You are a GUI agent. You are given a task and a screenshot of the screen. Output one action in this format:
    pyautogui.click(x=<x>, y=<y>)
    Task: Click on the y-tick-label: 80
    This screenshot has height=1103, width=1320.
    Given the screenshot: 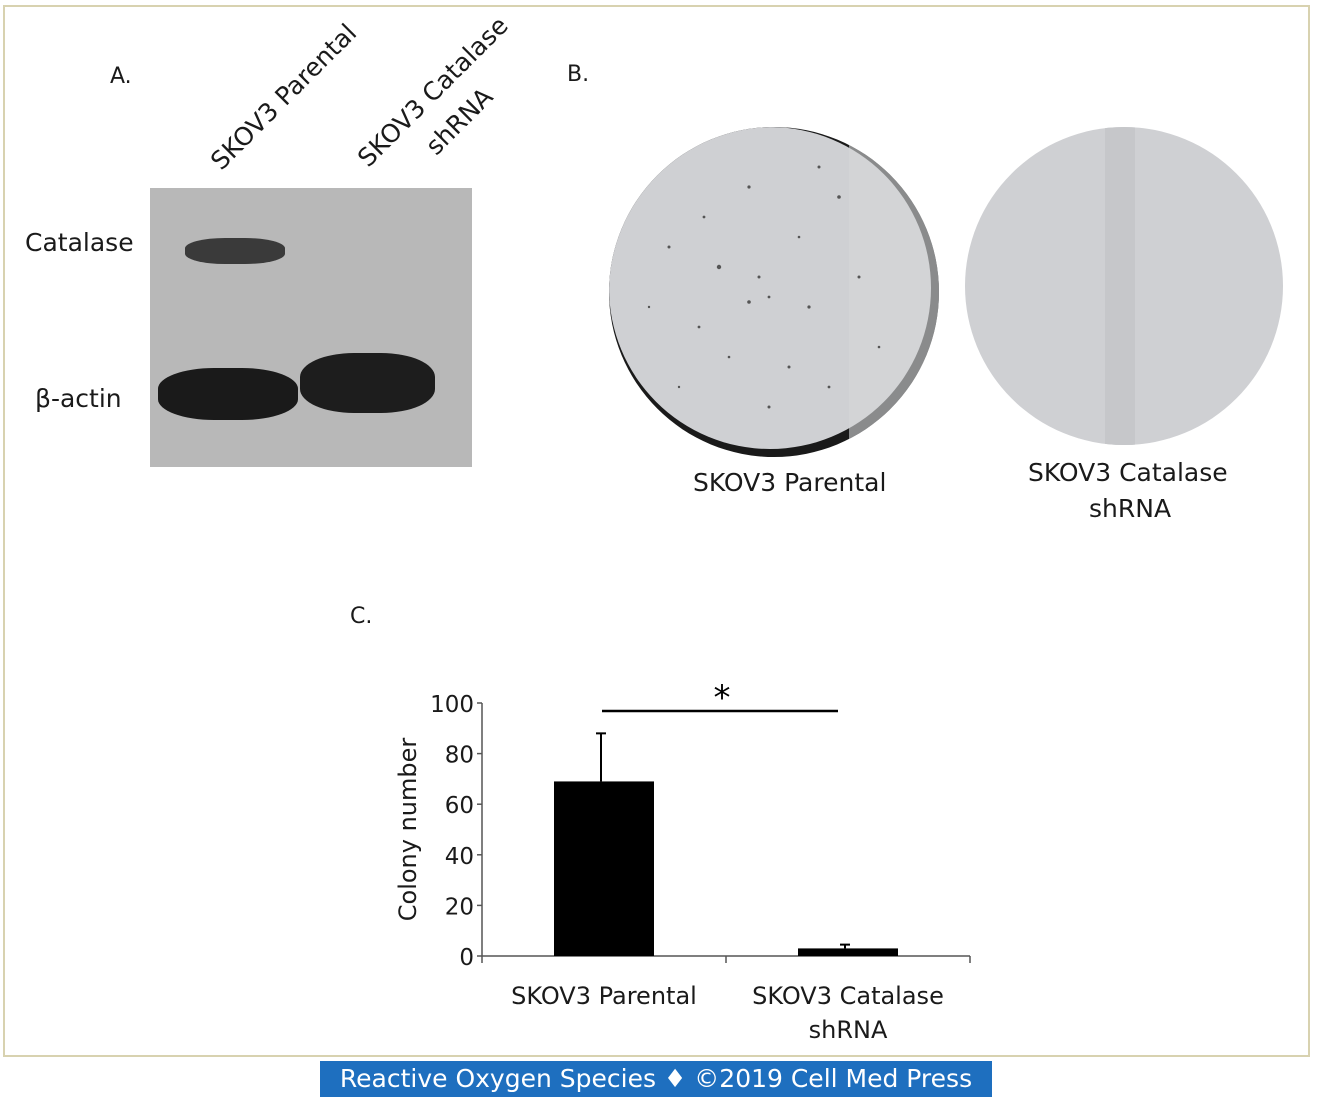 What is the action you would take?
    pyautogui.click(x=459, y=756)
    